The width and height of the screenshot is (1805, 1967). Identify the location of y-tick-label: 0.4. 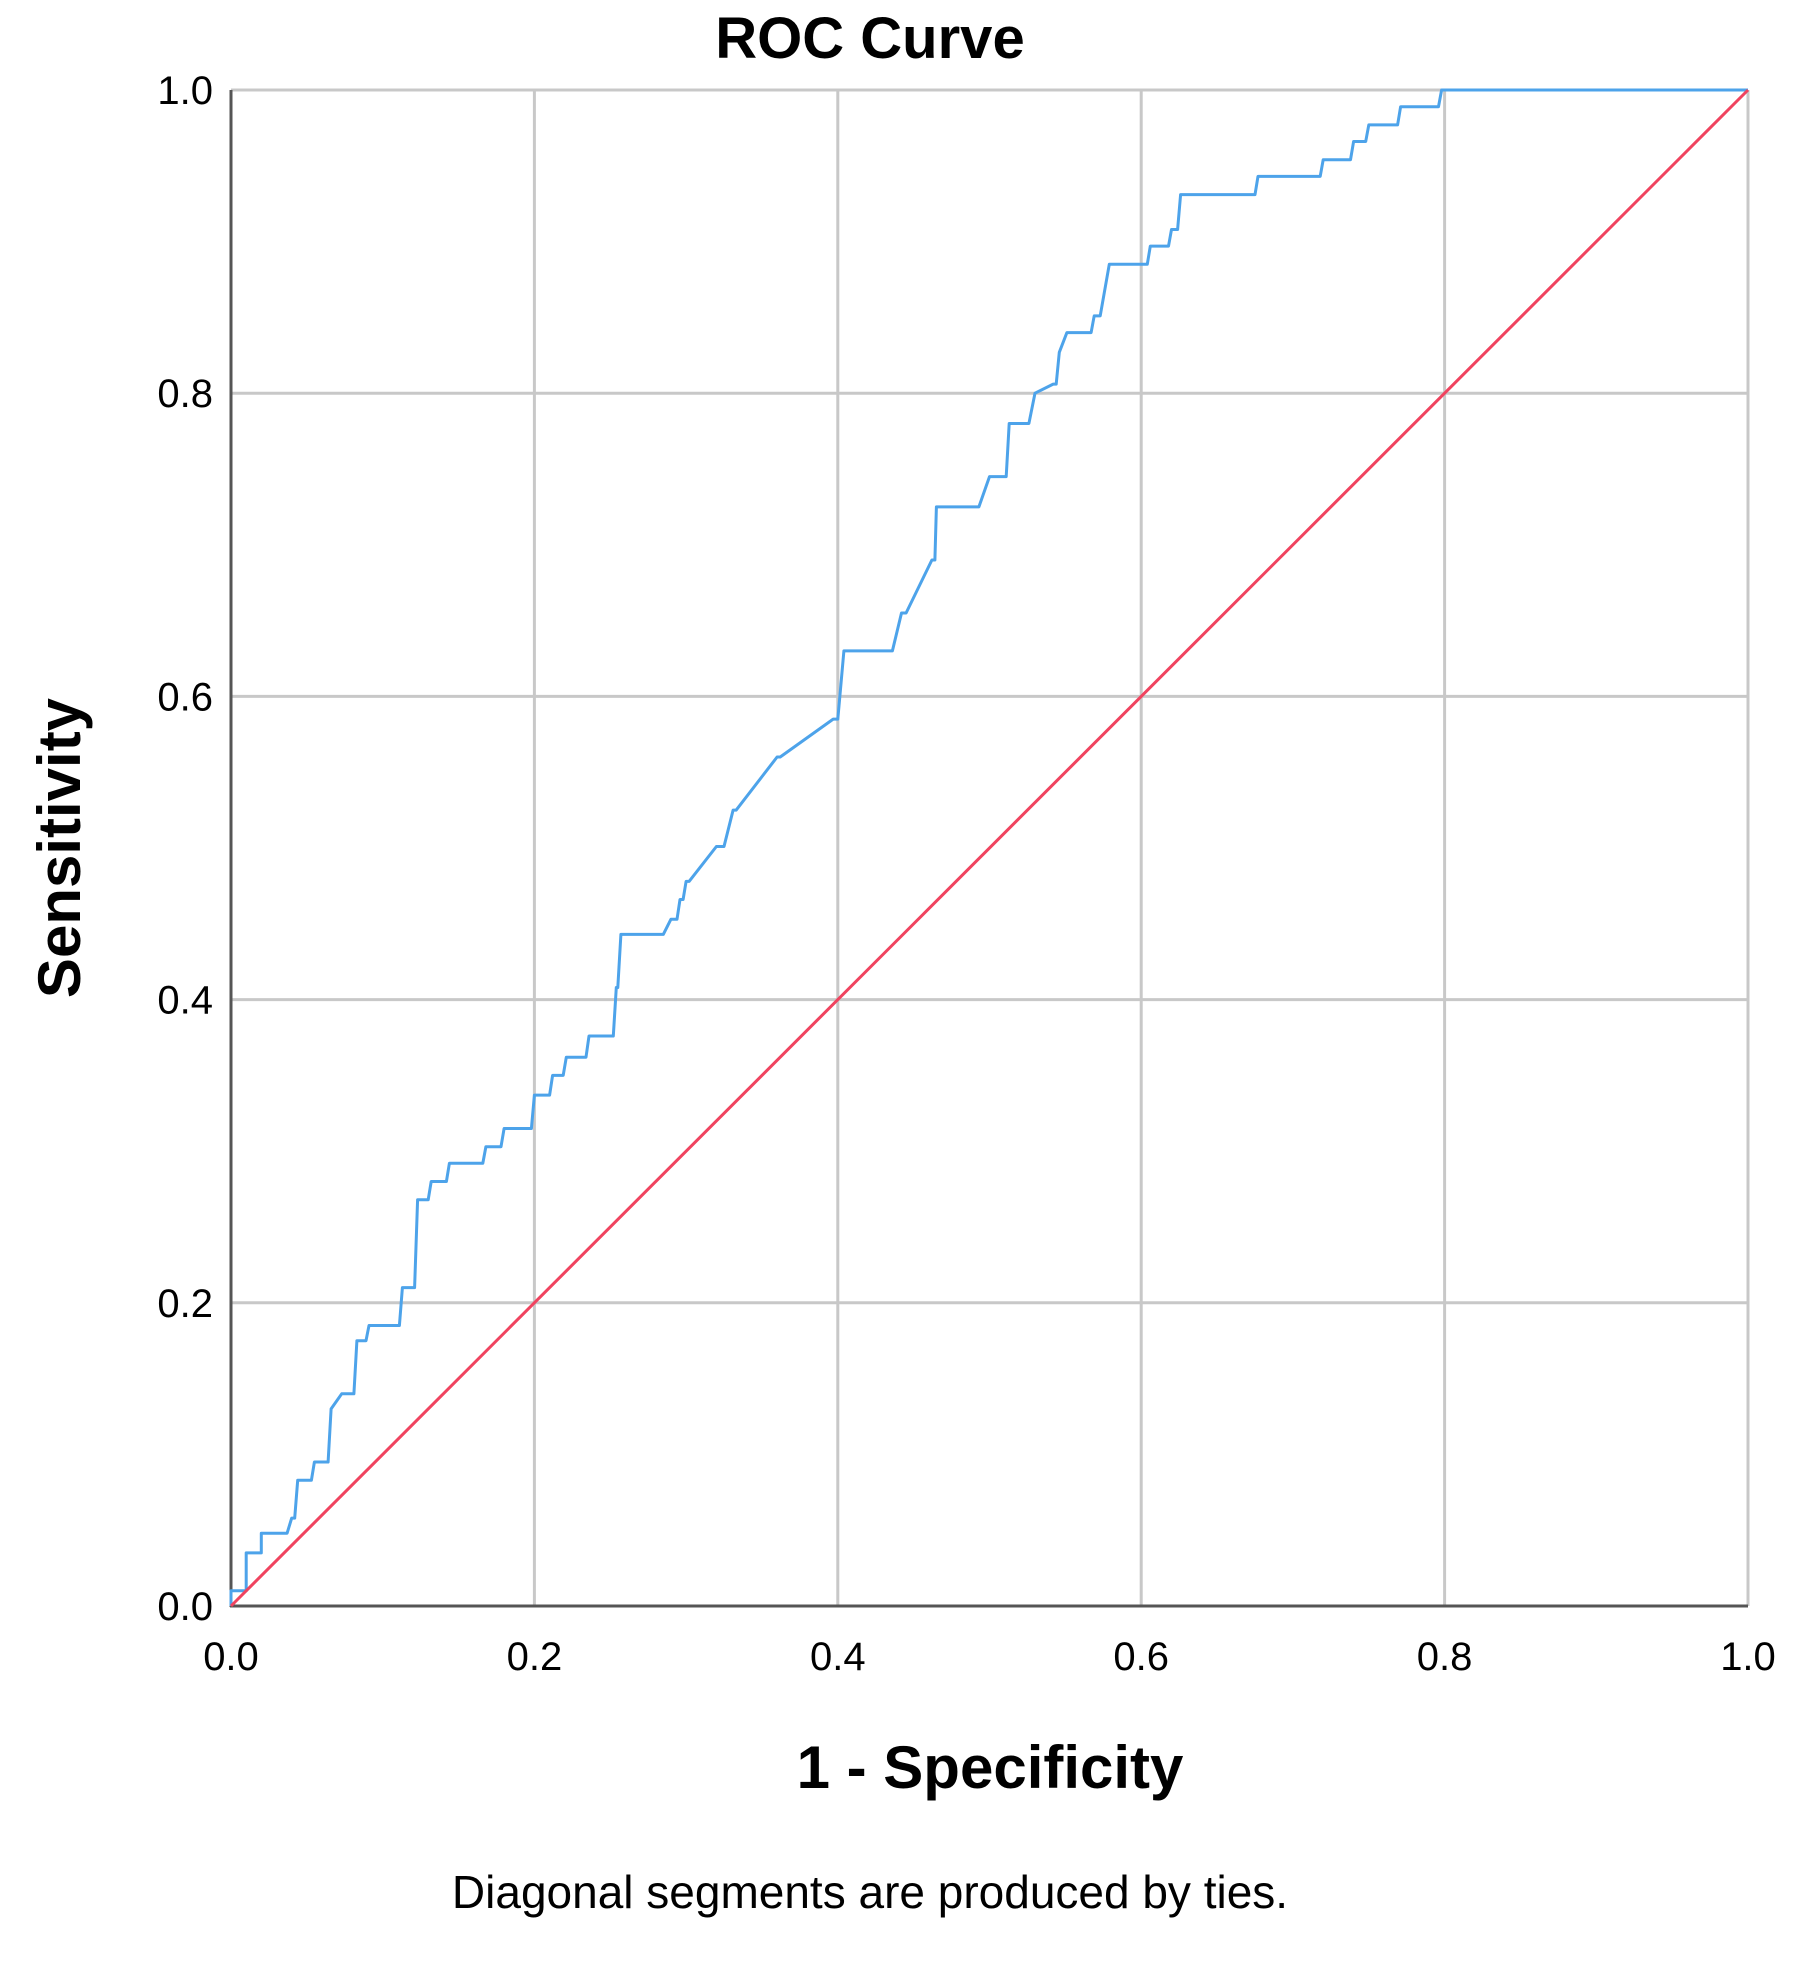
(185, 1001).